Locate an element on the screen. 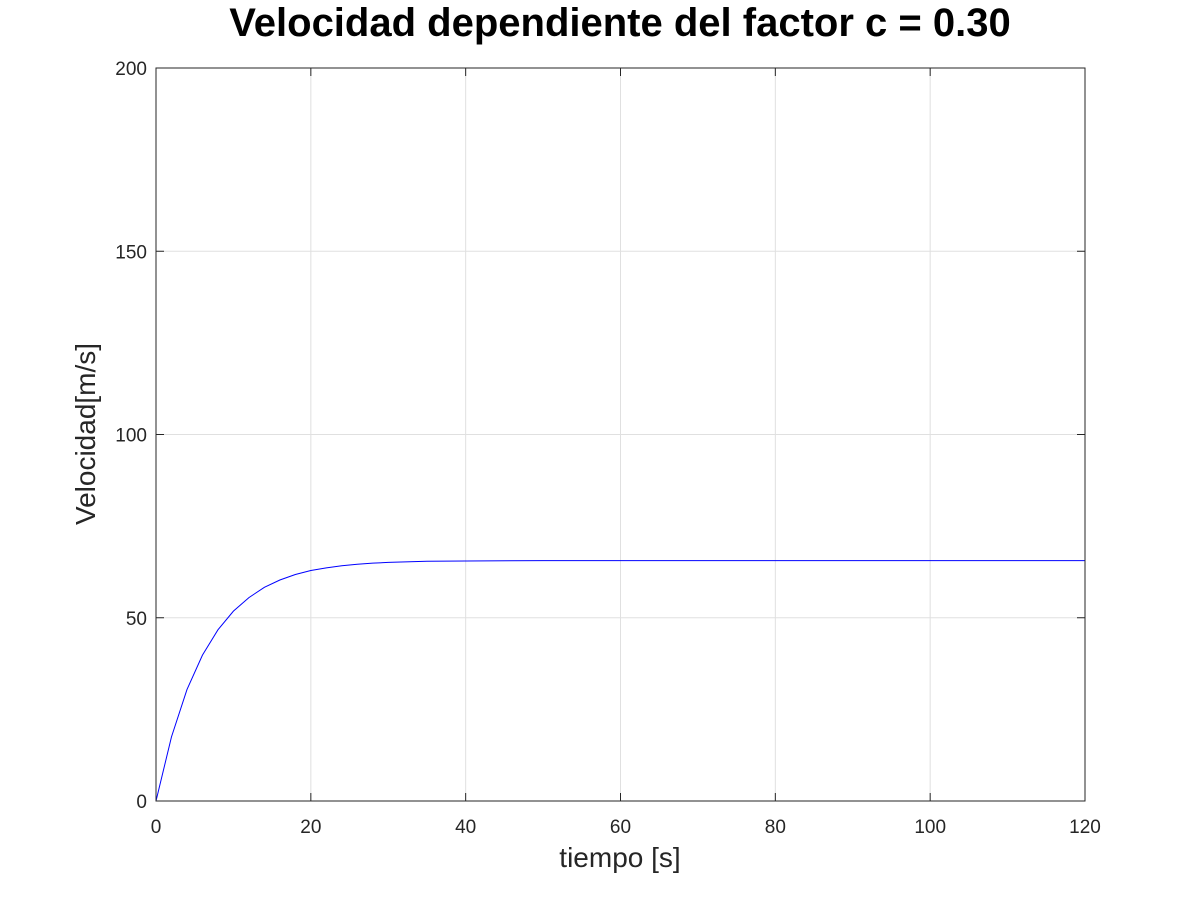 The width and height of the screenshot is (1200, 900). x-tick-label: 40 is located at coordinates (465, 827).